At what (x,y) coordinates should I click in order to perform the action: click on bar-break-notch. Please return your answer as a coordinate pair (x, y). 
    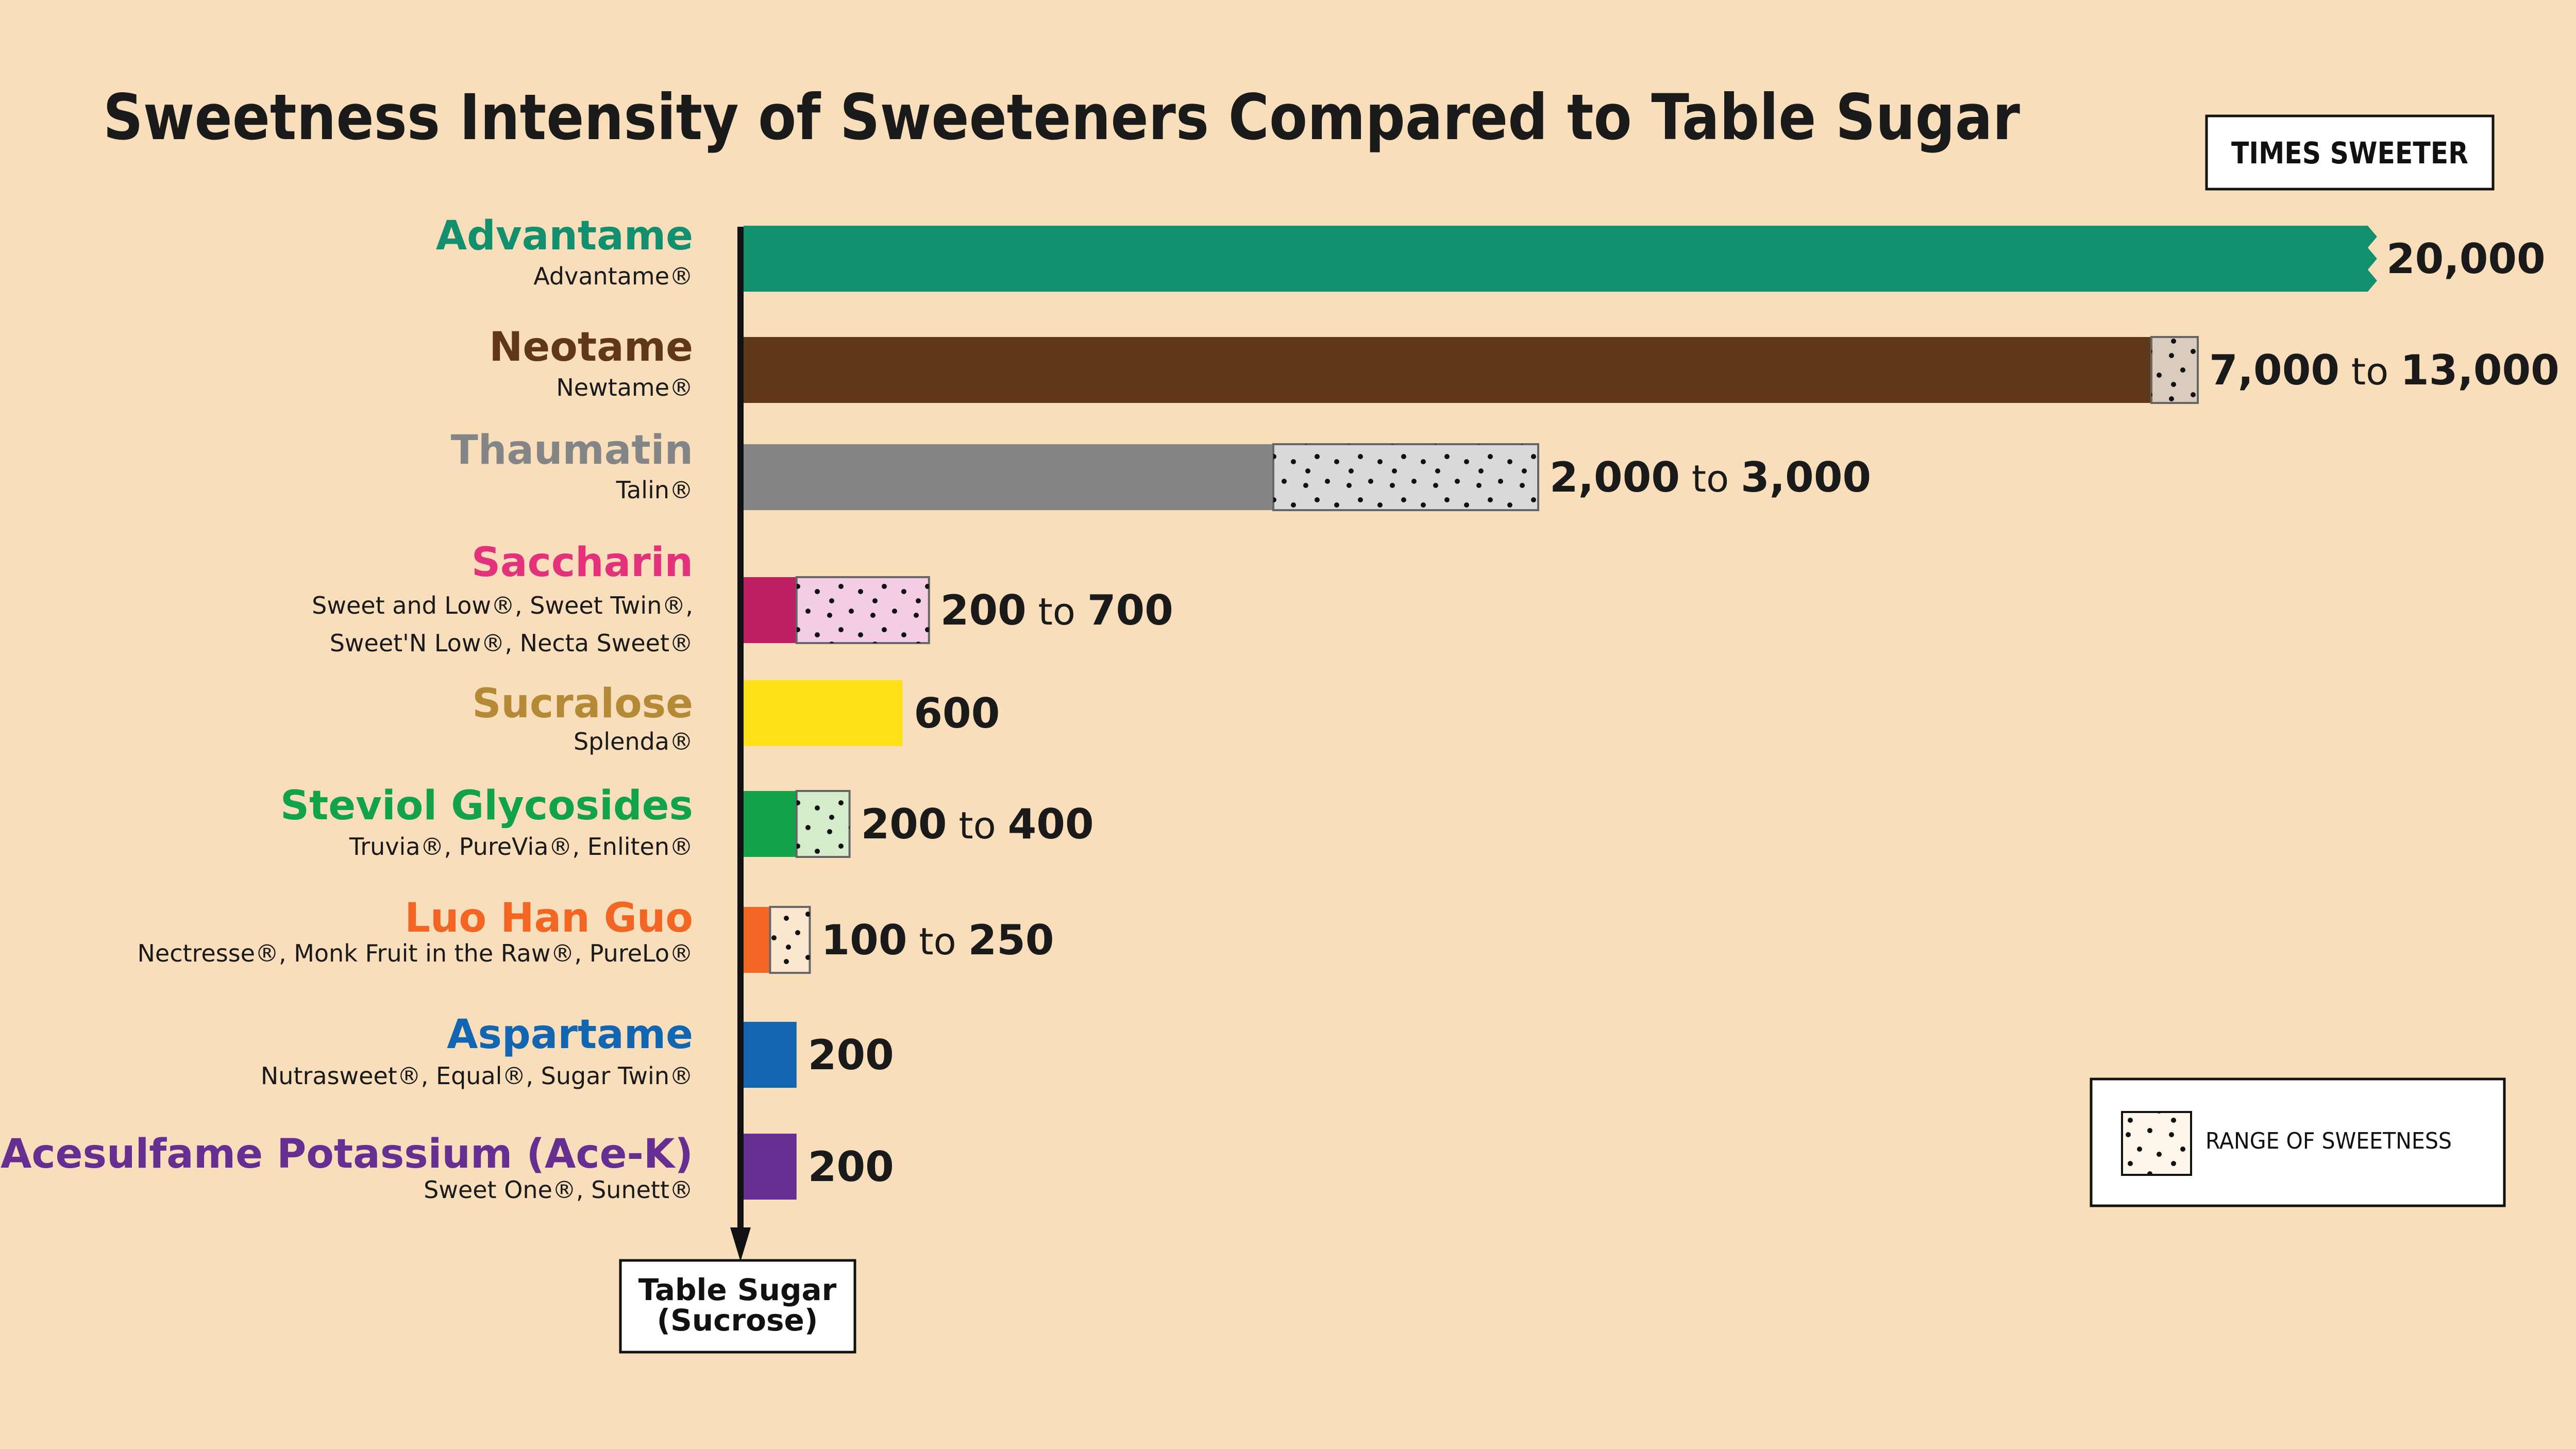
    Looking at the image, I should click on (2378, 259).